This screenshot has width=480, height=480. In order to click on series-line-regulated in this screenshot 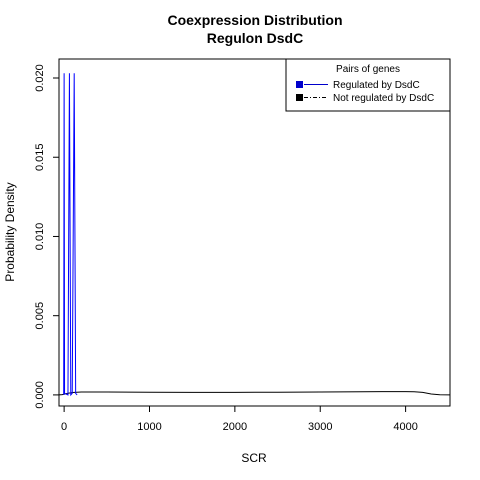, I will do `click(70, 235)`.